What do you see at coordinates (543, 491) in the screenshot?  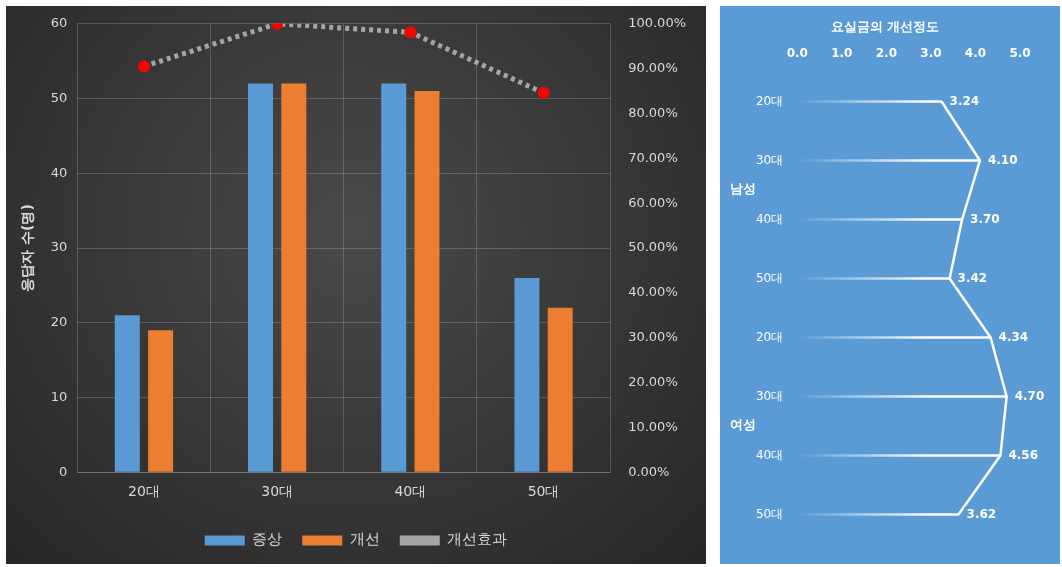 I see `x-tick-label: 50대` at bounding box center [543, 491].